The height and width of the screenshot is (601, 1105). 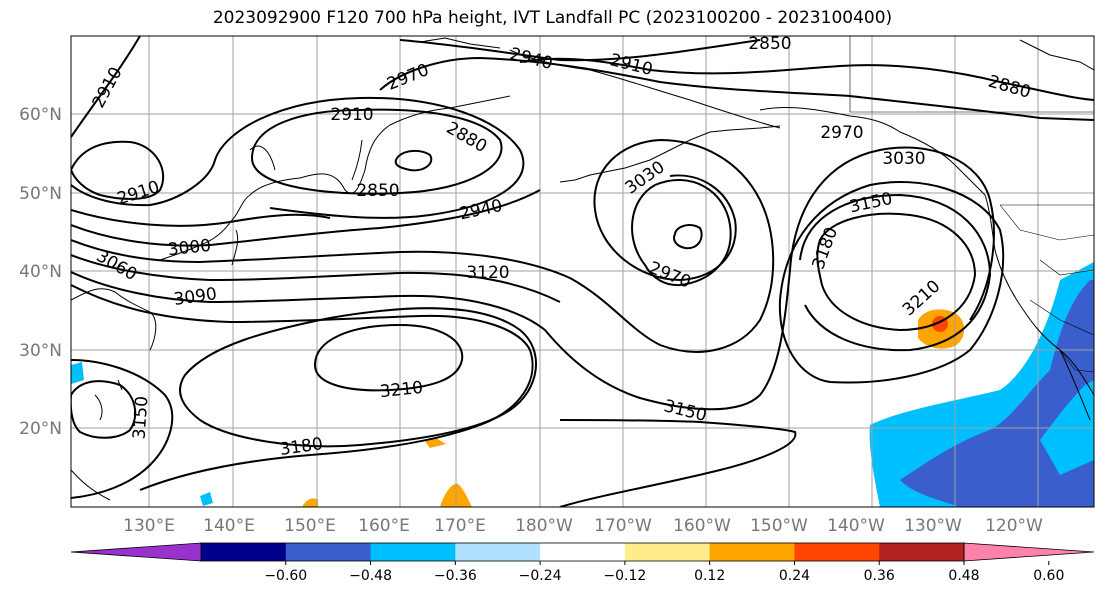 I want to click on contour-label: 3120, so click(x=487, y=273).